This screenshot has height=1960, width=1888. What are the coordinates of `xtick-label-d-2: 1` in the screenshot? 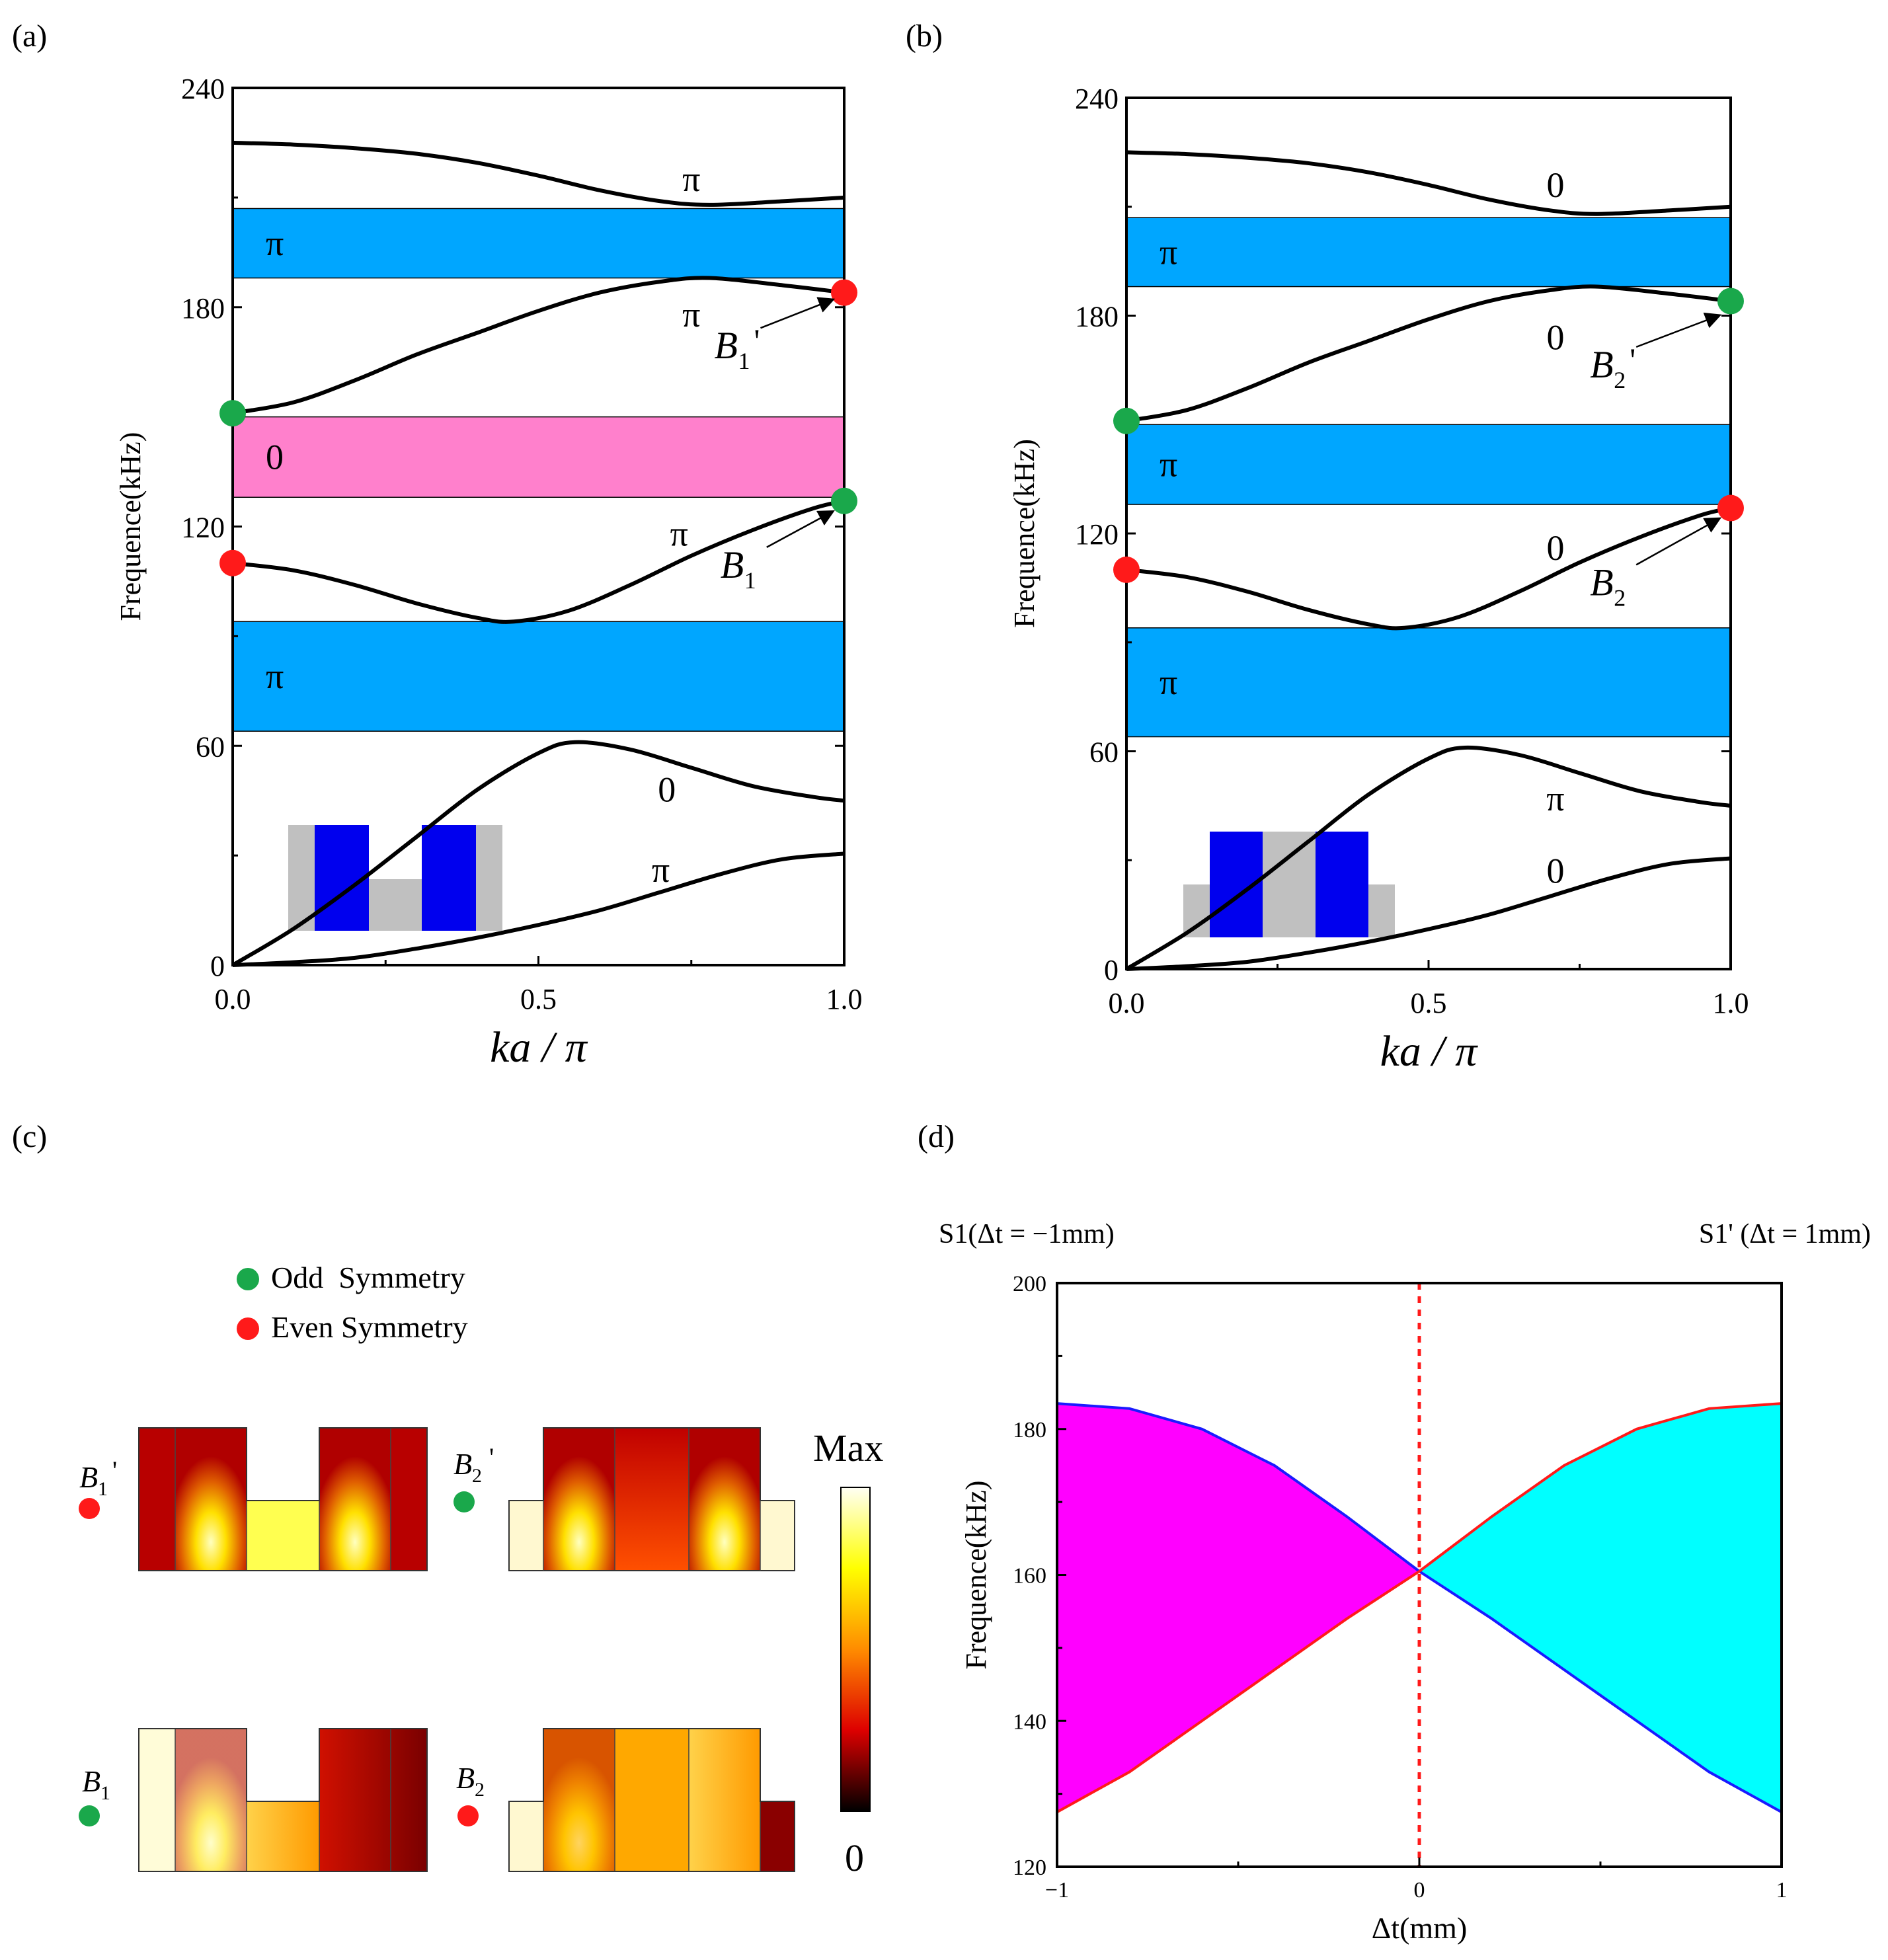 It's located at (1782, 1890).